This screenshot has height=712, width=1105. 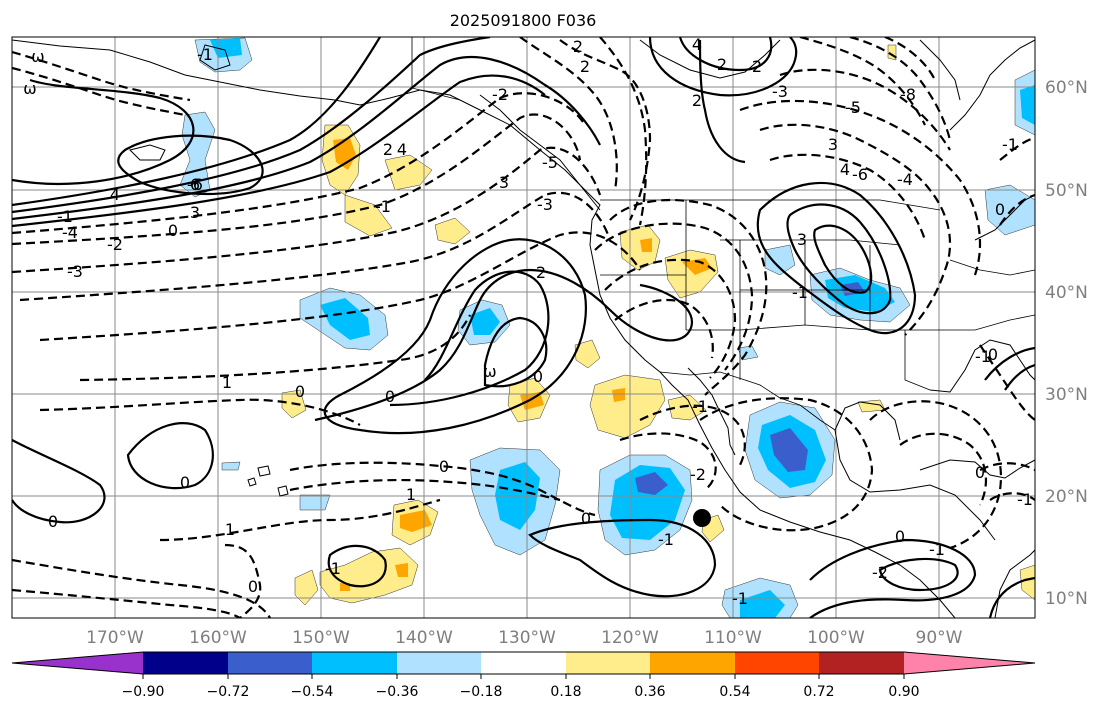 What do you see at coordinates (969, 663) in the screenshot?
I see `colorbar-extend-max` at bounding box center [969, 663].